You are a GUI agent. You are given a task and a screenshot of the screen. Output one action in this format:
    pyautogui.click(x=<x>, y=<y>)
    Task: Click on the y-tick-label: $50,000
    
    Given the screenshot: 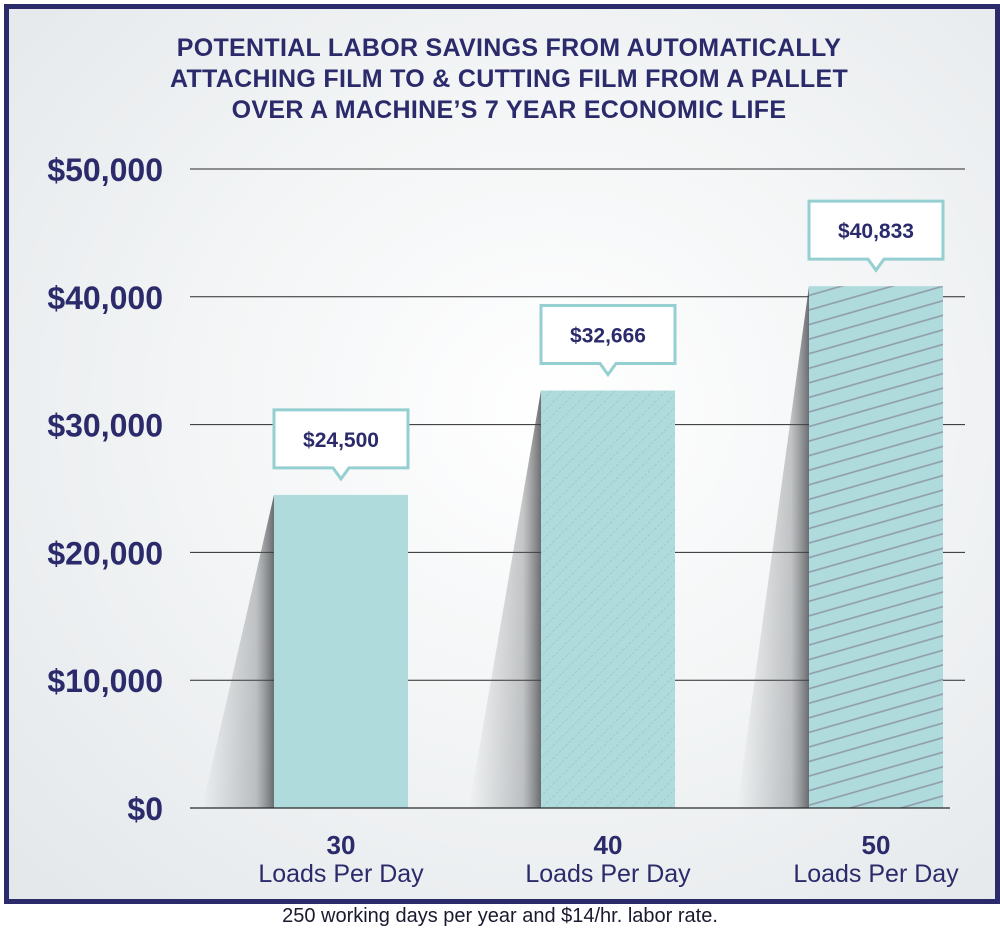 What is the action you would take?
    pyautogui.click(x=105, y=170)
    